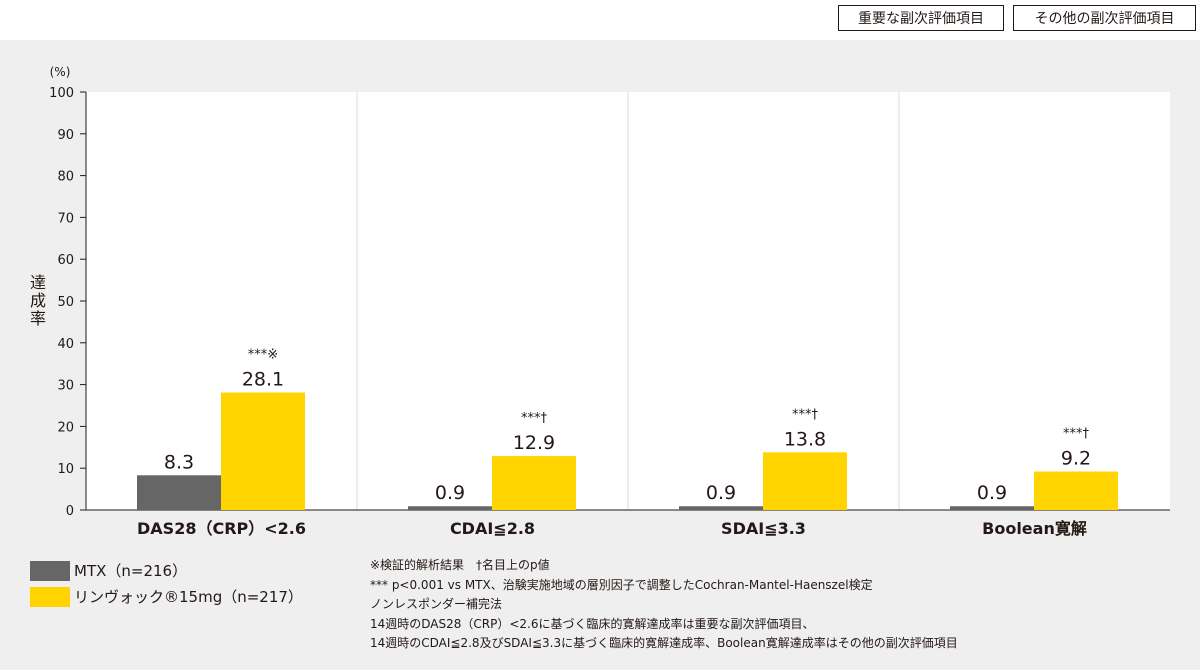 This screenshot has width=1200, height=670. I want to click on data-label: 9.2, so click(1076, 459).